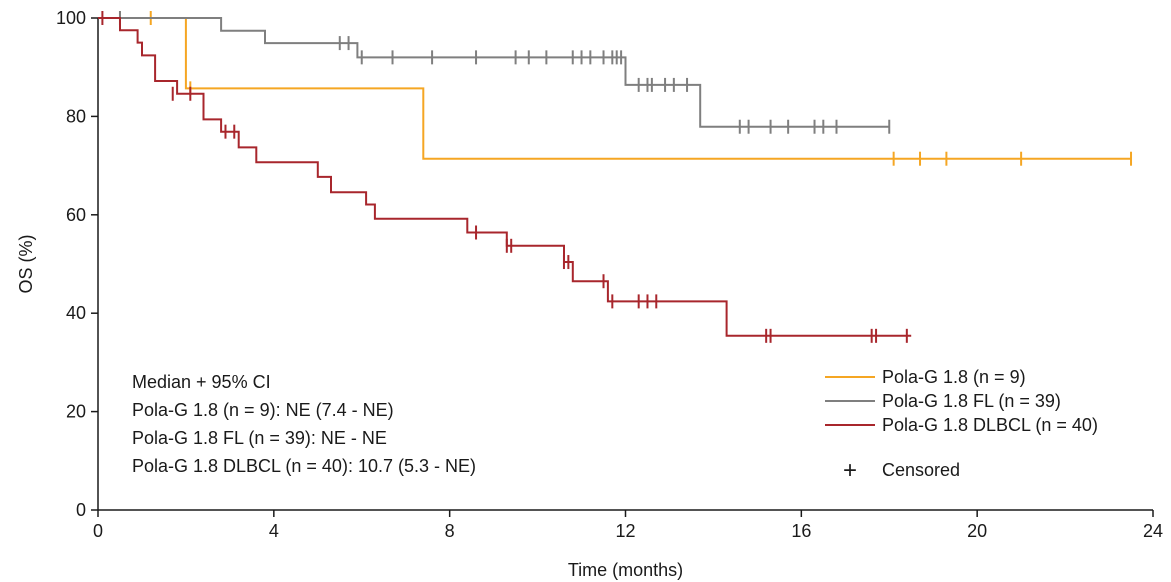 The width and height of the screenshot is (1171, 582). Describe the element at coordinates (801, 531) in the screenshot. I see `x-tick-label: 16` at that location.